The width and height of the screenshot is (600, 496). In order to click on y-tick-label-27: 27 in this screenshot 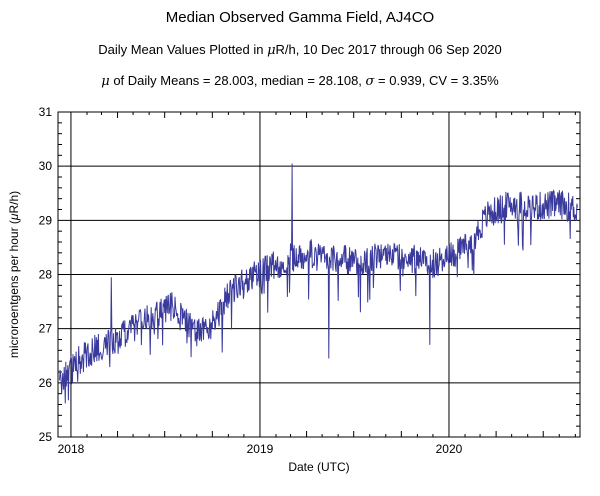, I will do `click(46, 329)`.